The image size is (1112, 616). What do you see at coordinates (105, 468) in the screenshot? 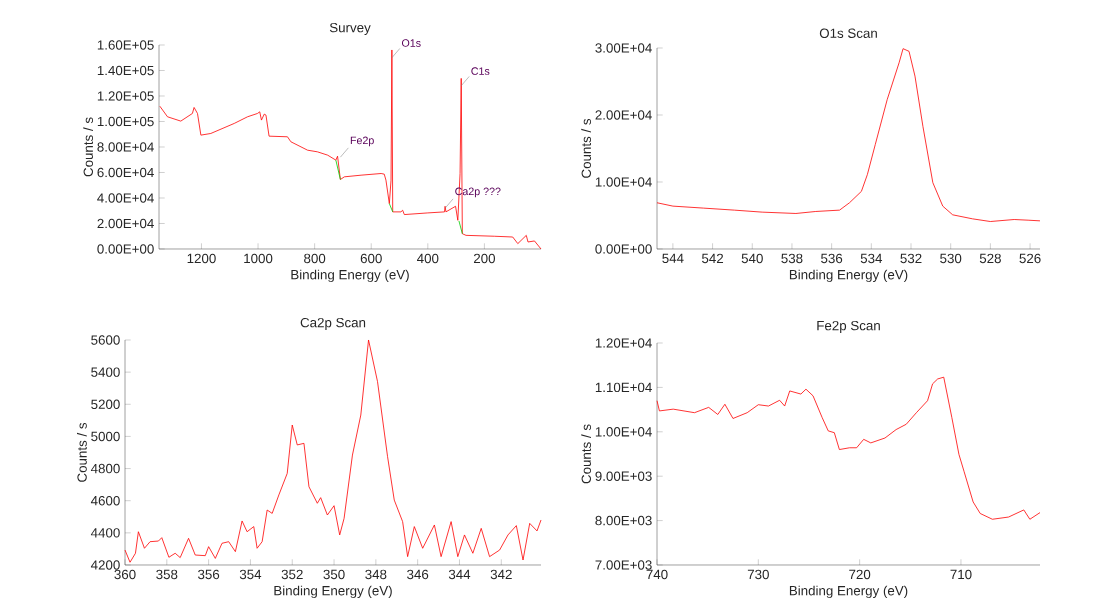
I see `y-tick-label: 4800` at bounding box center [105, 468].